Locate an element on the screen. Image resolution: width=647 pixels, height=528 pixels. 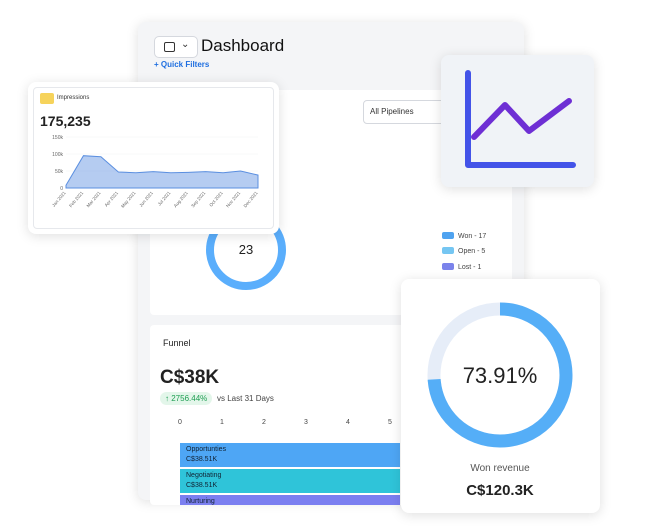
stage-name: Opportunties is located at coordinates (206, 449).